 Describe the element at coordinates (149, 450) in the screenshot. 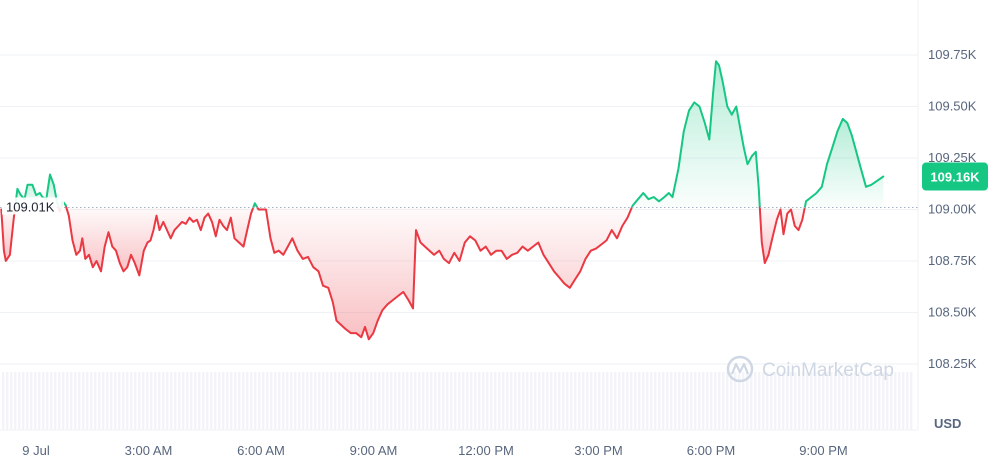

I see `x-tick-label: 3:00 AM` at that location.